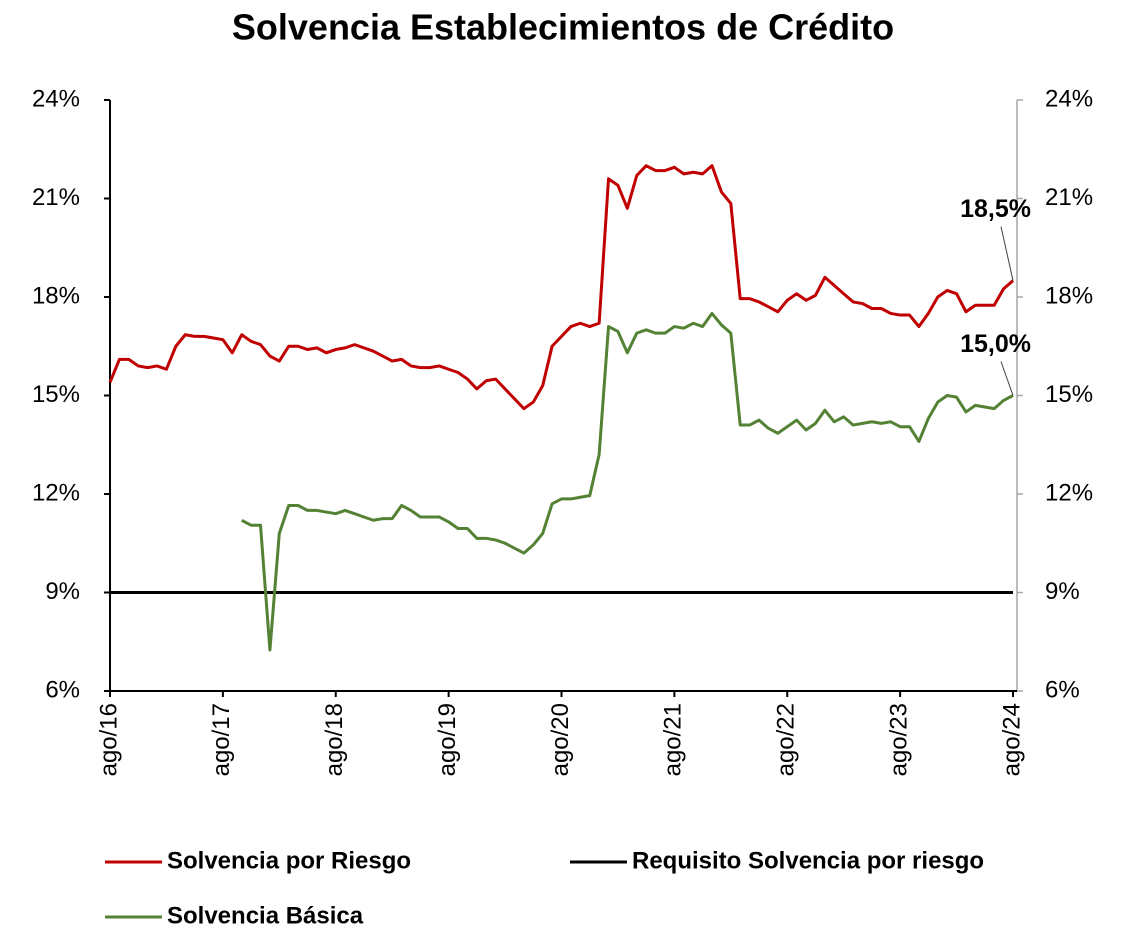  What do you see at coordinates (62, 591) in the screenshot?
I see `y-tick-label: 9%` at bounding box center [62, 591].